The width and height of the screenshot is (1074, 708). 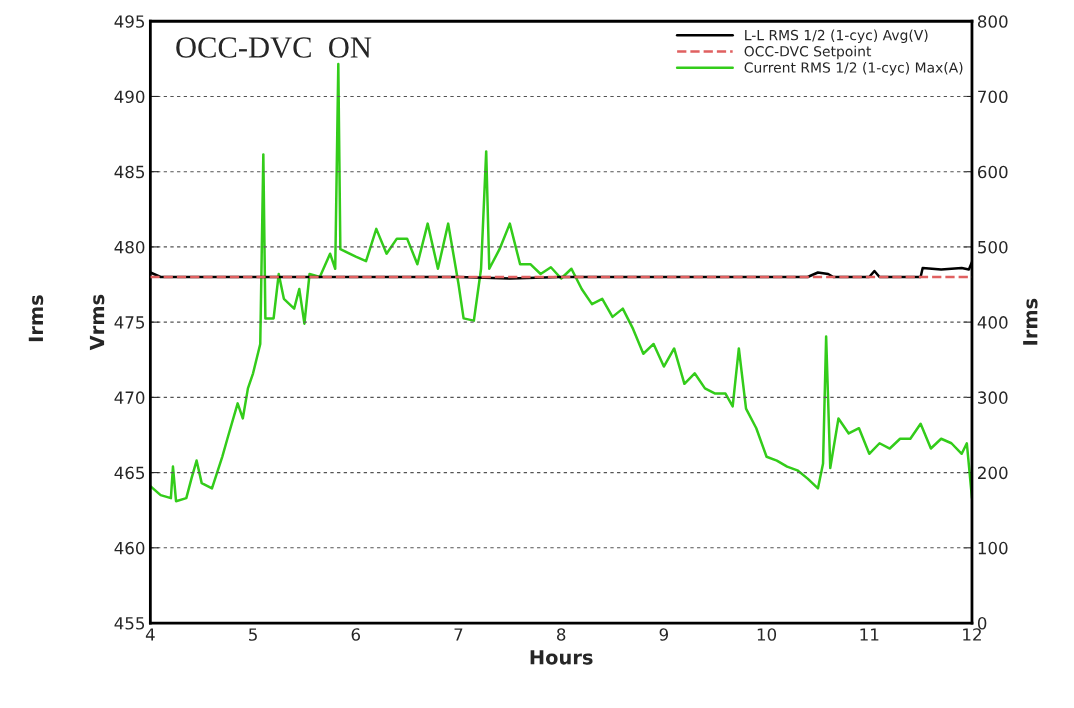 I want to click on x-tick-label: 5, so click(x=253, y=634).